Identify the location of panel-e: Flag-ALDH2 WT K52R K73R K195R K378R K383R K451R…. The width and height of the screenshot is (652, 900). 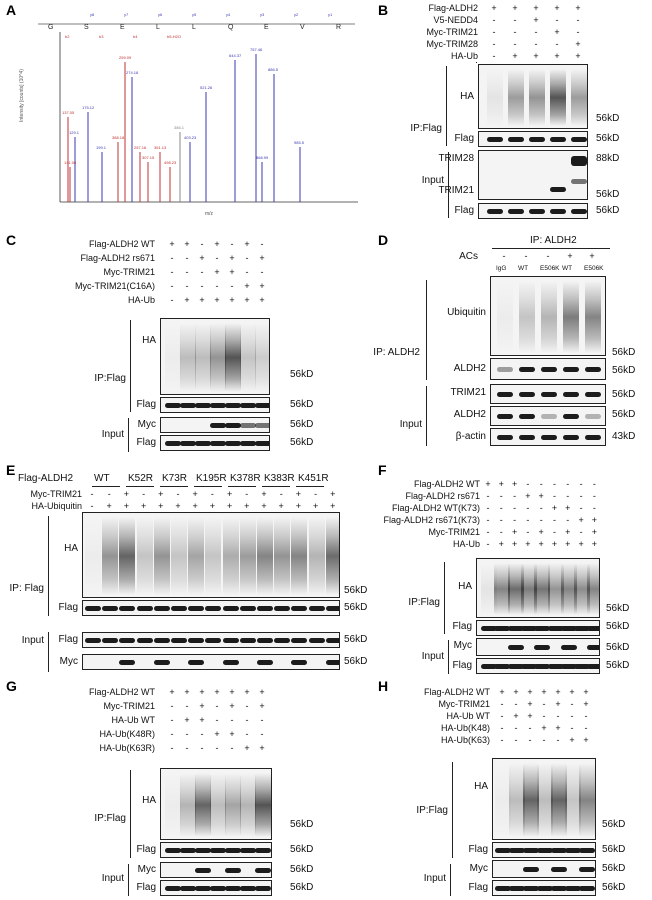
(189, 569).